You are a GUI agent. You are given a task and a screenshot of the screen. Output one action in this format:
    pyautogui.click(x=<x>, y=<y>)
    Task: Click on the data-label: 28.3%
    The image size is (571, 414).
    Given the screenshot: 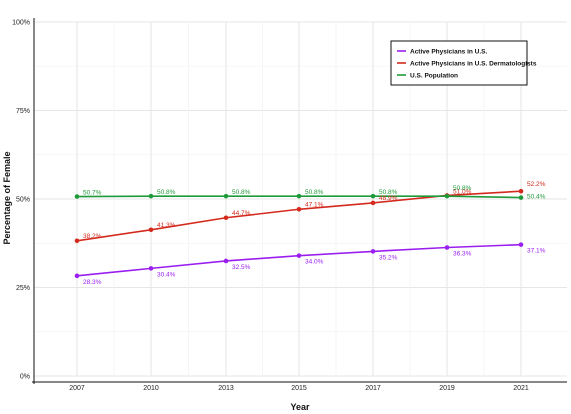 What is the action you would take?
    pyautogui.click(x=92, y=282)
    